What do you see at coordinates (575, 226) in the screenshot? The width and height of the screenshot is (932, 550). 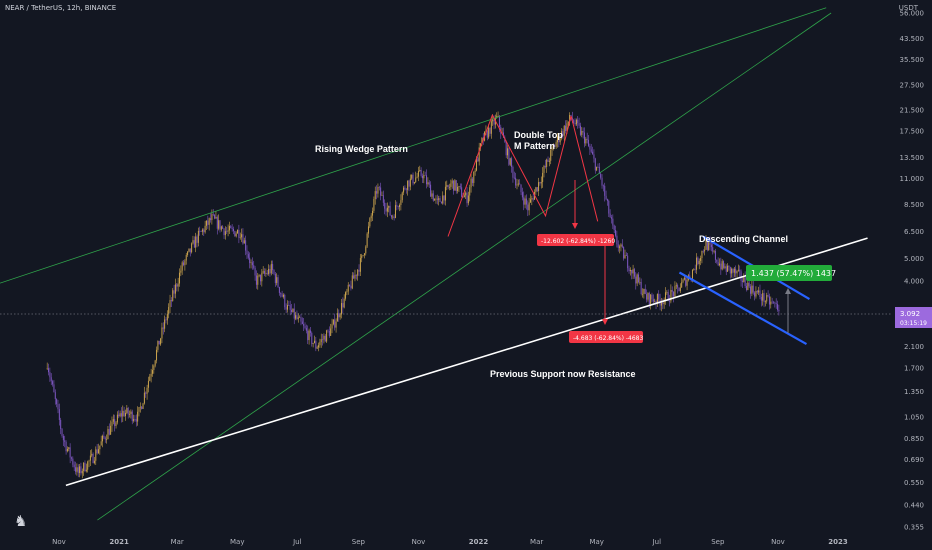 I see `red-arrow-top-icon` at bounding box center [575, 226].